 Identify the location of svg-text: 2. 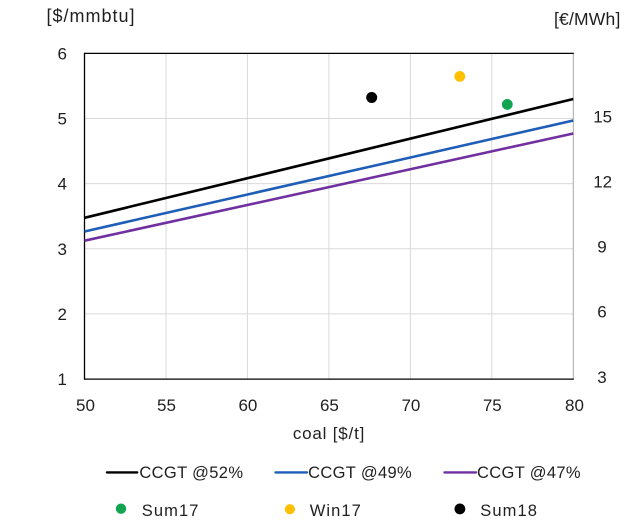
(62, 314).